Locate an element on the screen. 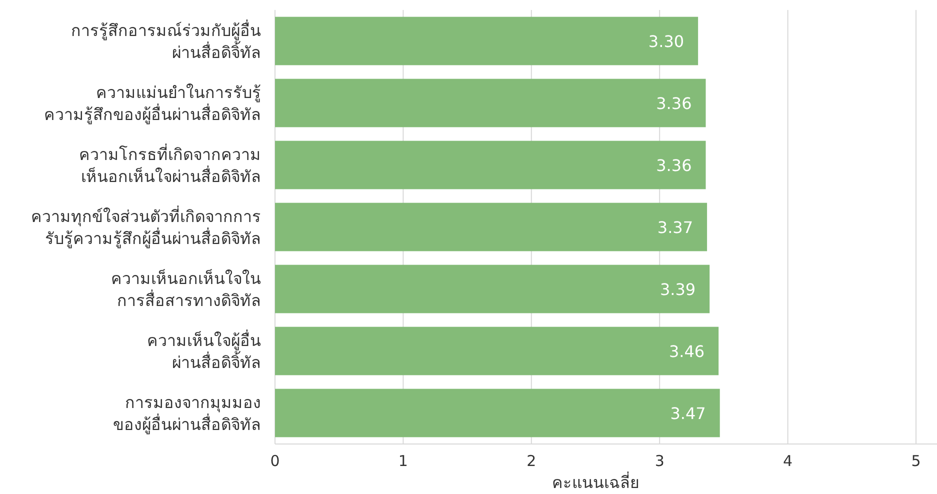 This screenshot has height=494, width=937. x-tick-label: 3 is located at coordinates (659, 461).